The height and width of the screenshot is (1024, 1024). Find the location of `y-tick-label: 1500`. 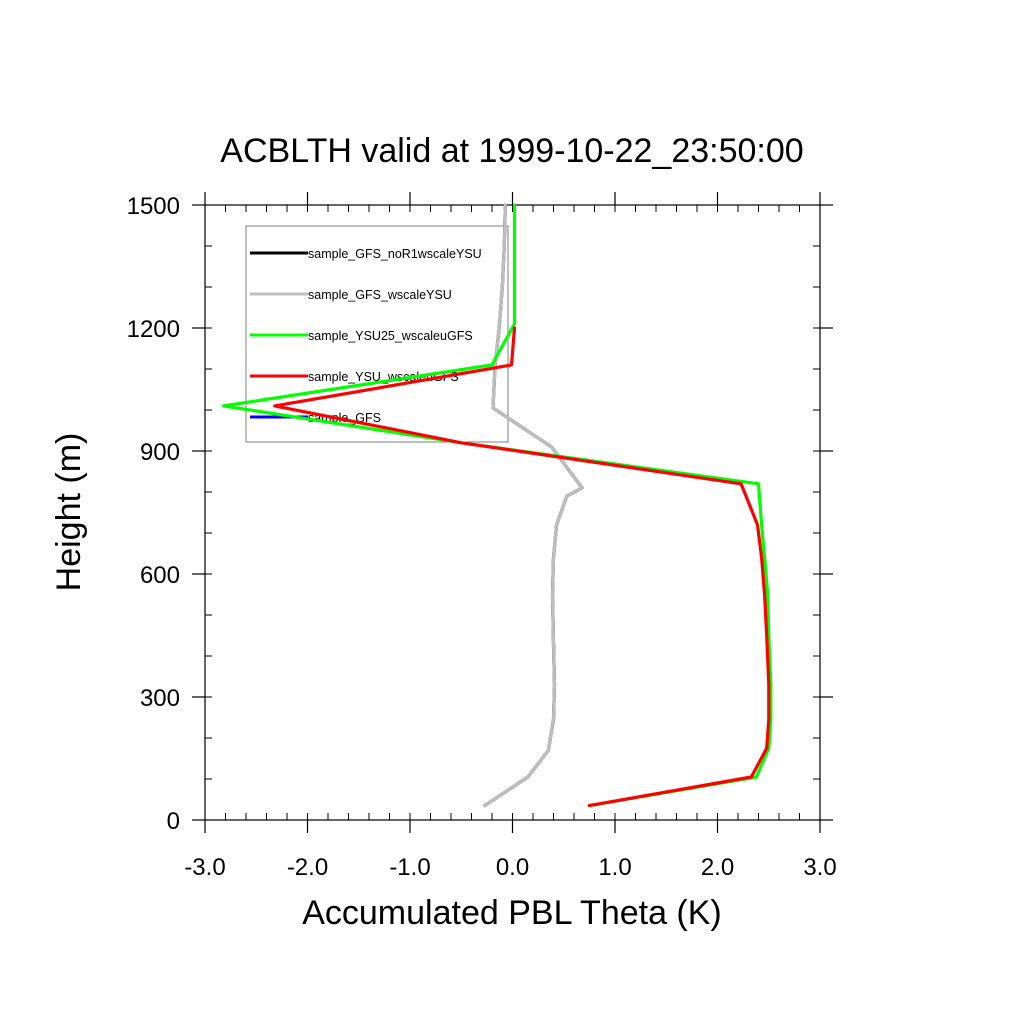

y-tick-label: 1500 is located at coordinates (153, 206).